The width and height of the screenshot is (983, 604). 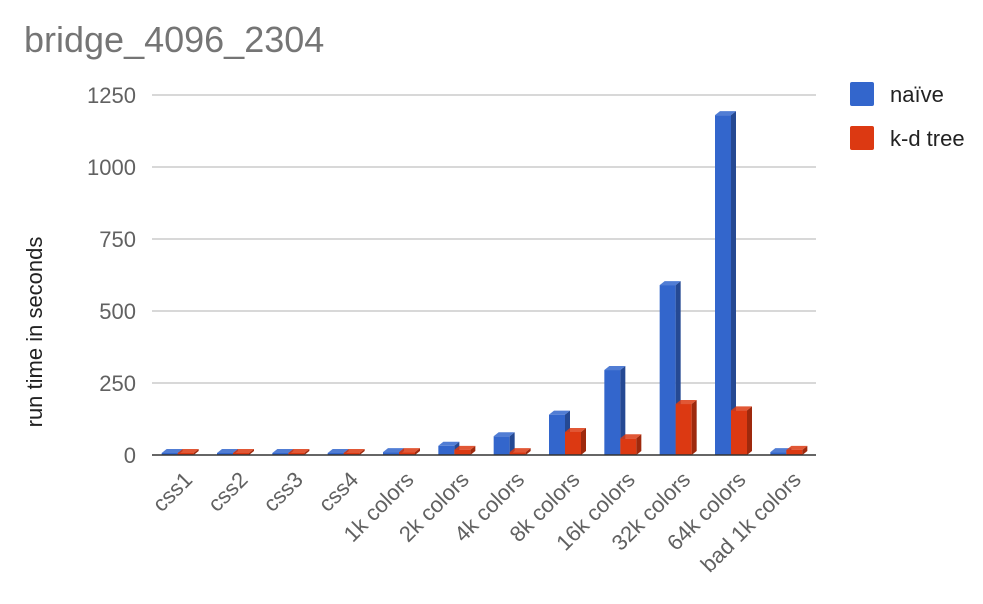 I want to click on x-tick-label: css1, so click(x=173, y=492).